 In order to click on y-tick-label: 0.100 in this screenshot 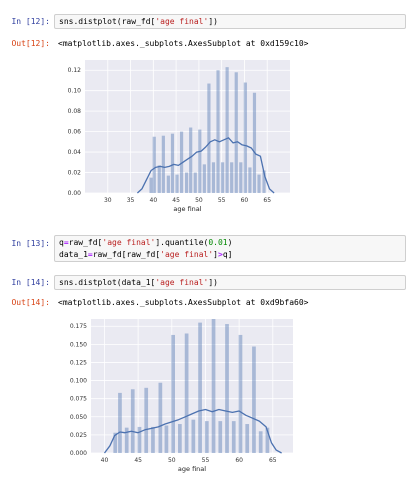, I will do `click(78, 381)`.